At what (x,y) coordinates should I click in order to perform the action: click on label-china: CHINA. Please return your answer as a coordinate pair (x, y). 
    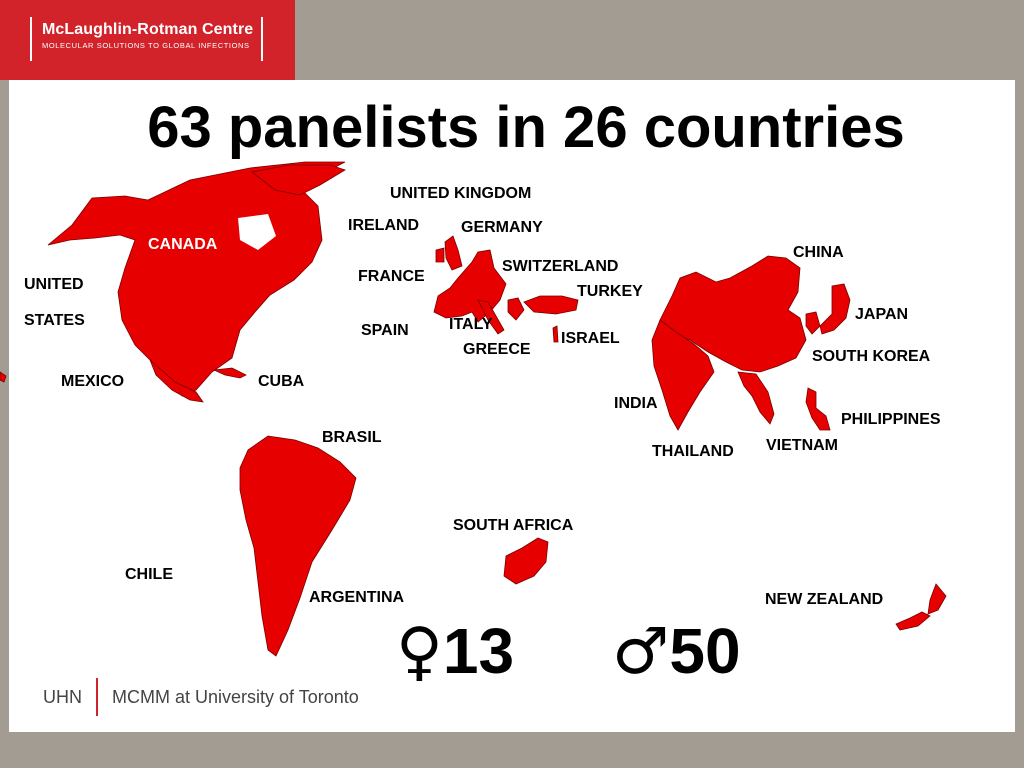
    Looking at the image, I should click on (818, 252).